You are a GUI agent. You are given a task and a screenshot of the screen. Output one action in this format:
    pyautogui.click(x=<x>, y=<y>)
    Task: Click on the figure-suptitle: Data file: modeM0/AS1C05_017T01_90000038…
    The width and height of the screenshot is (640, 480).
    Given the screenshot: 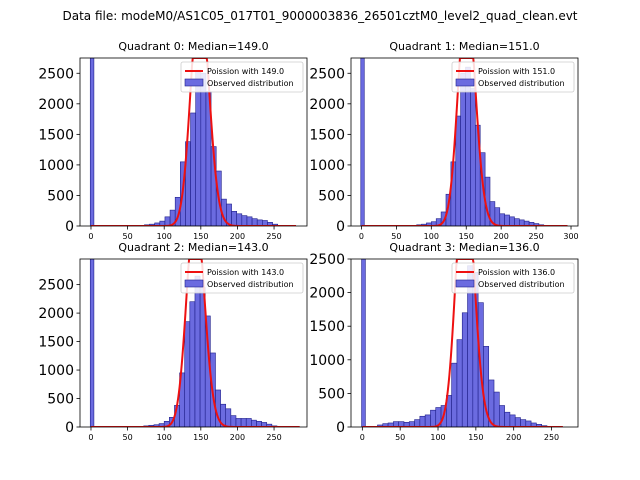 What is the action you would take?
    pyautogui.click(x=319, y=16)
    